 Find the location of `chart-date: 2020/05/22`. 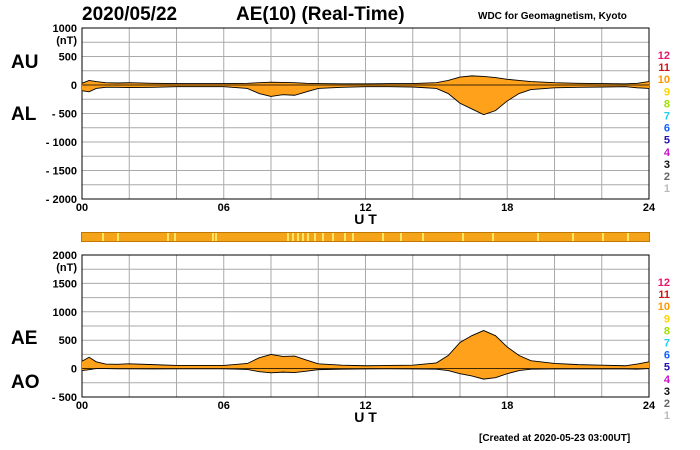

chart-date: 2020/05/22 is located at coordinates (130, 14).